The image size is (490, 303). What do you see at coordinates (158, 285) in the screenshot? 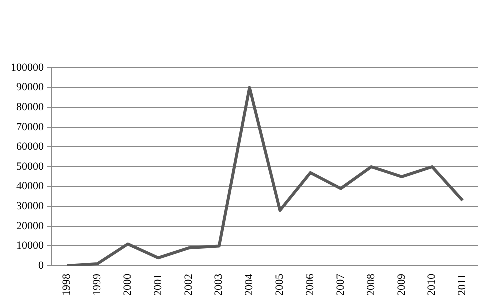
I see `x-tick-label: 2001` at bounding box center [158, 285].